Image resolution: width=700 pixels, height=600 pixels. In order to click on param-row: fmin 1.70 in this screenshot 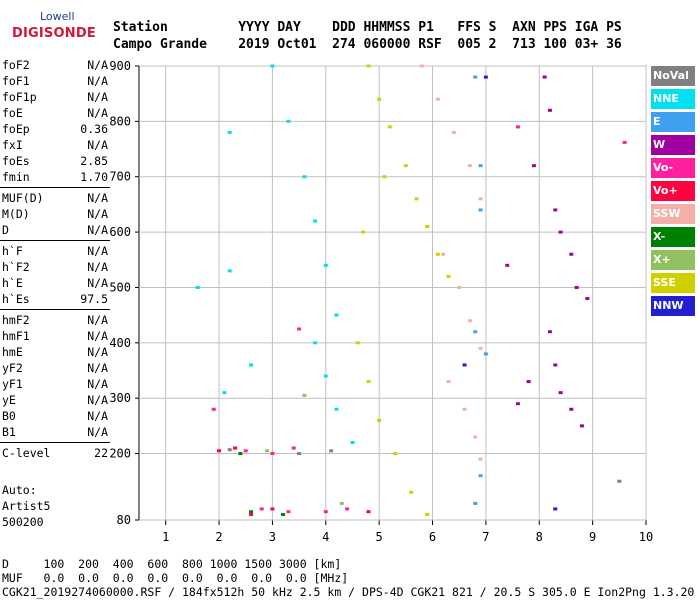, I will do `click(55, 178)`.